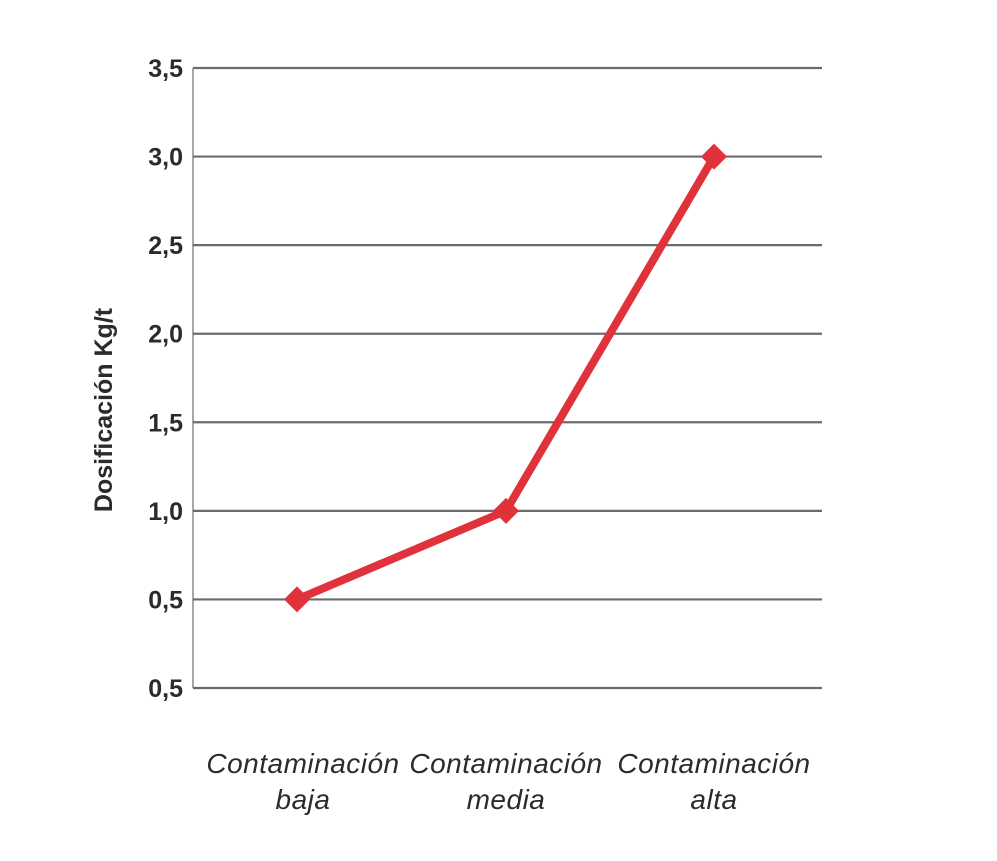 This screenshot has width=997, height=861. Describe the element at coordinates (165, 379) in the screenshot. I see `y-tick-labels: 0,5 0,5 1,0 1,5 2,0 2,5 3,0 3,5` at that location.